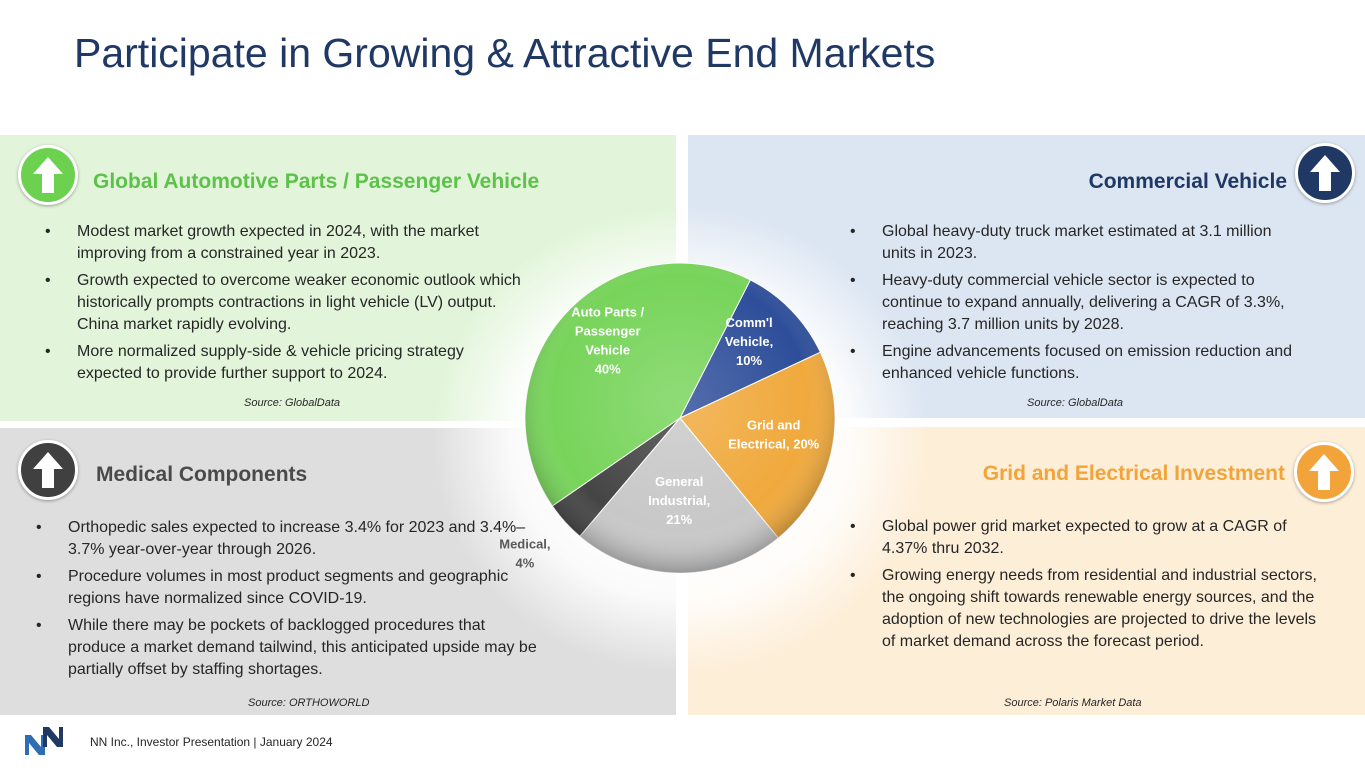  I want to click on grid-heading: Grid and Electrical Investment, so click(1133, 473).